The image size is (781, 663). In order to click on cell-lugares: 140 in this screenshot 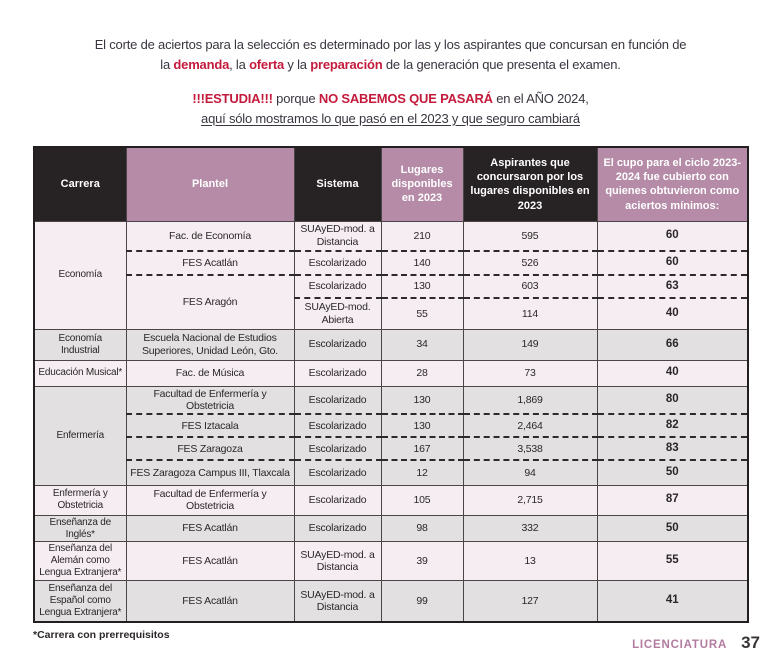, I will do `click(422, 263)`.